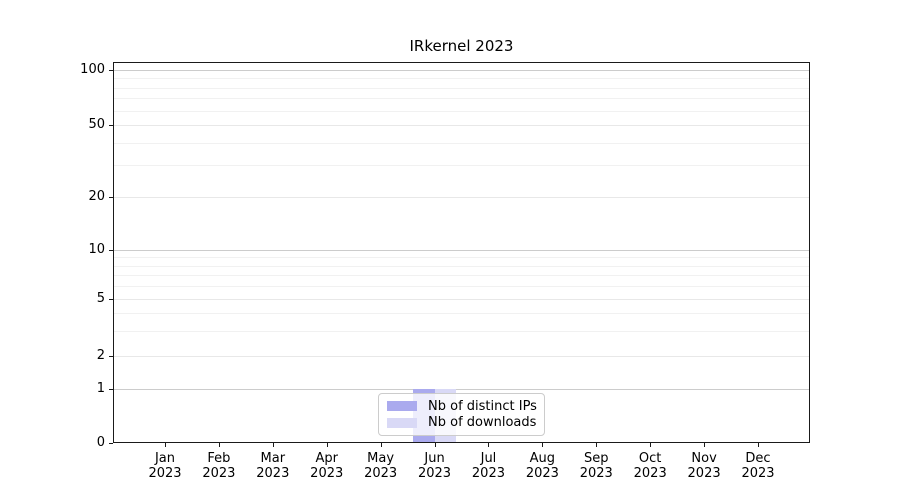 This screenshot has height=500, width=900. I want to click on x-tick-label-aug: Aug 2023, so click(542, 466).